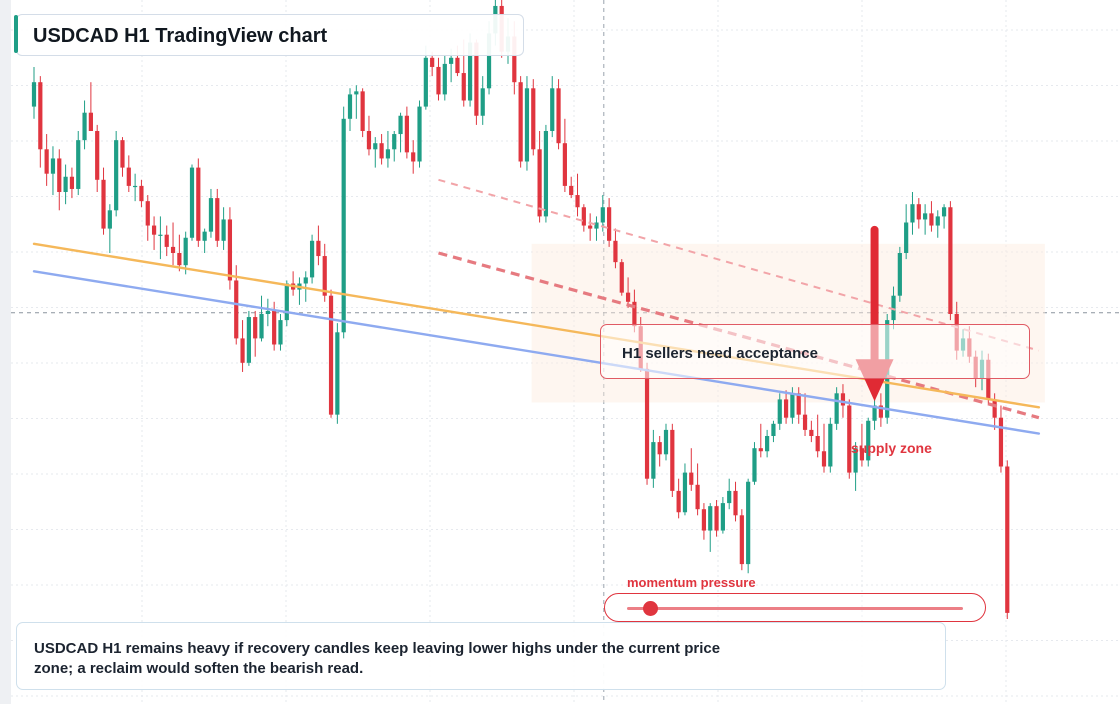 The image size is (1120, 704). I want to click on sellers-note-callout: H1 sellers need acceptance, so click(815, 351).